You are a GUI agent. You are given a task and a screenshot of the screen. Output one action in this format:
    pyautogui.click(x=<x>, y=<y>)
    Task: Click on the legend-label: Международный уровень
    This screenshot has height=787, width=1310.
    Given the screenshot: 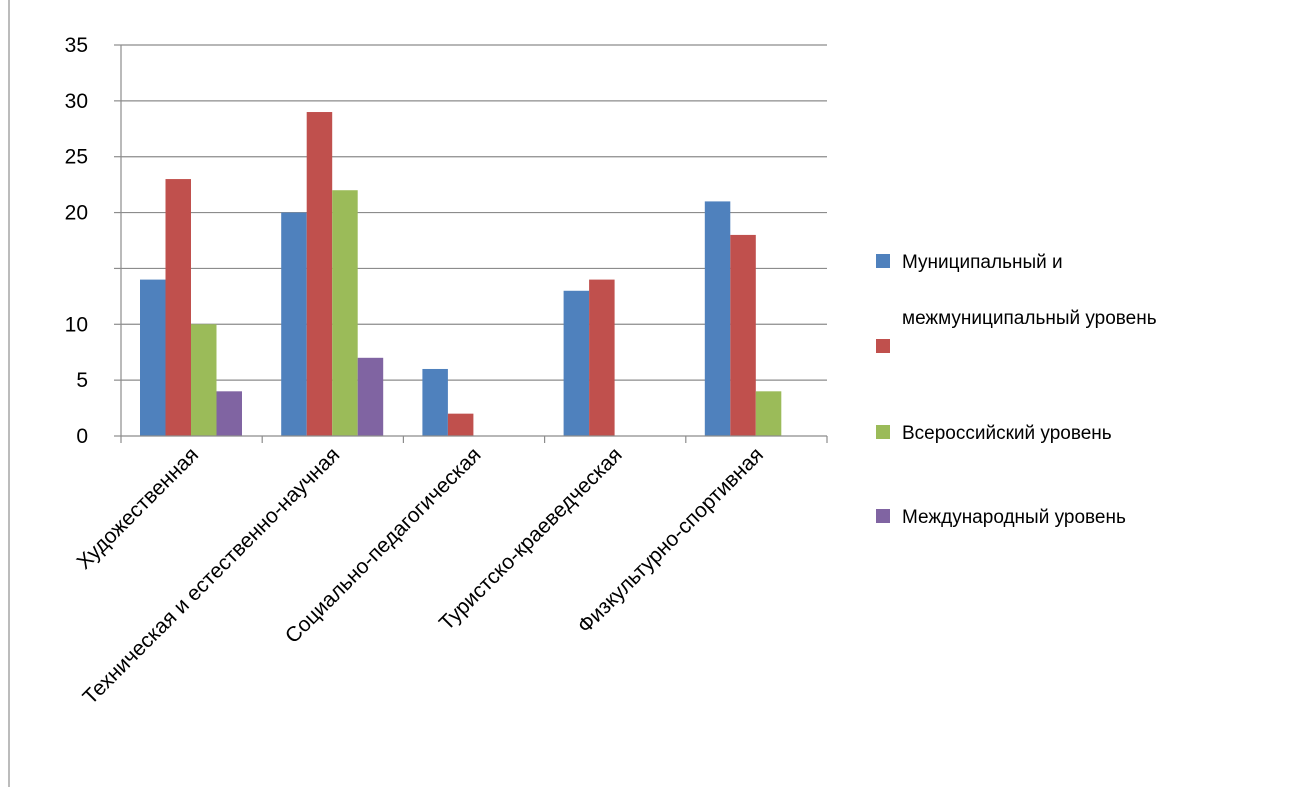 What is the action you would take?
    pyautogui.click(x=1014, y=517)
    